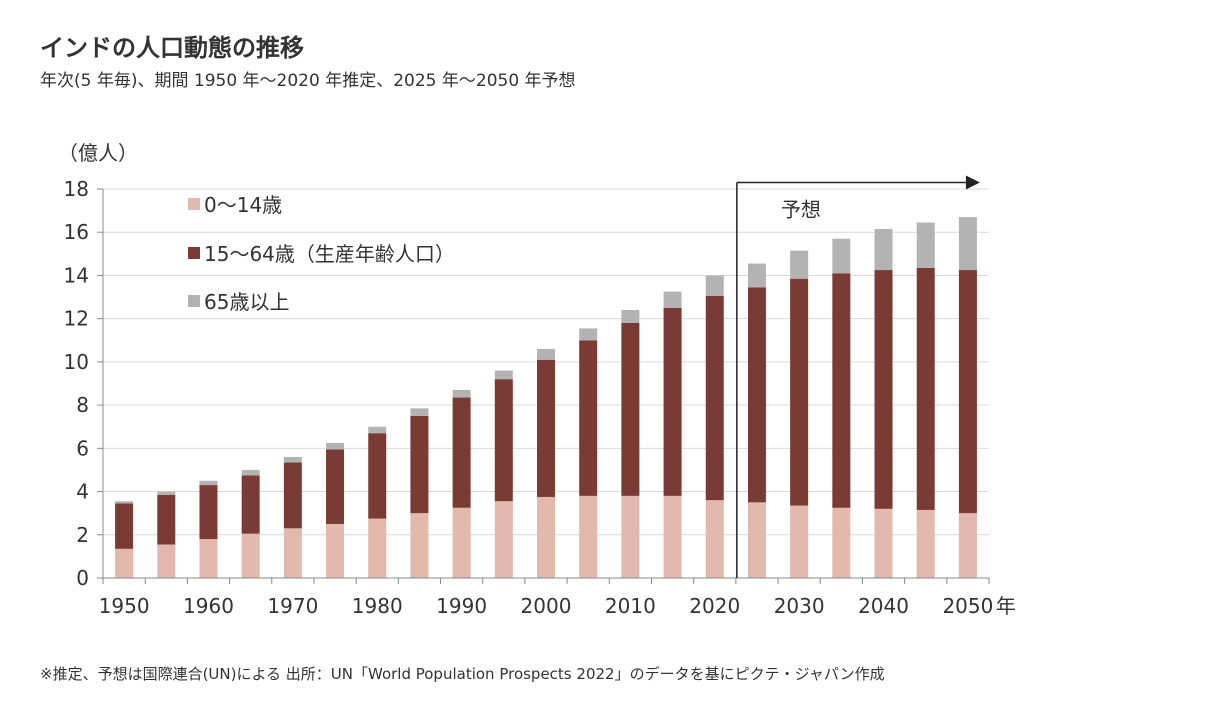  Describe the element at coordinates (76, 189) in the screenshot. I see `y-tick-label: 18` at that location.